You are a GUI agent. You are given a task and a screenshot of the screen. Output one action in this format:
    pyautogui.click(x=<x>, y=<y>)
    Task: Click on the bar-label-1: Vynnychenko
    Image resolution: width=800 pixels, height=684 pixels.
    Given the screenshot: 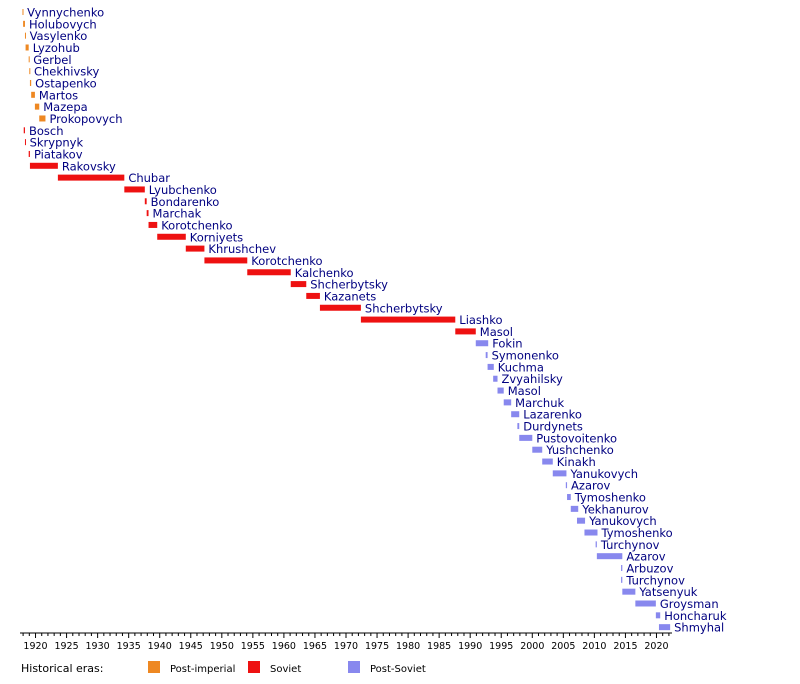 What is the action you would take?
    pyautogui.click(x=65, y=13)
    